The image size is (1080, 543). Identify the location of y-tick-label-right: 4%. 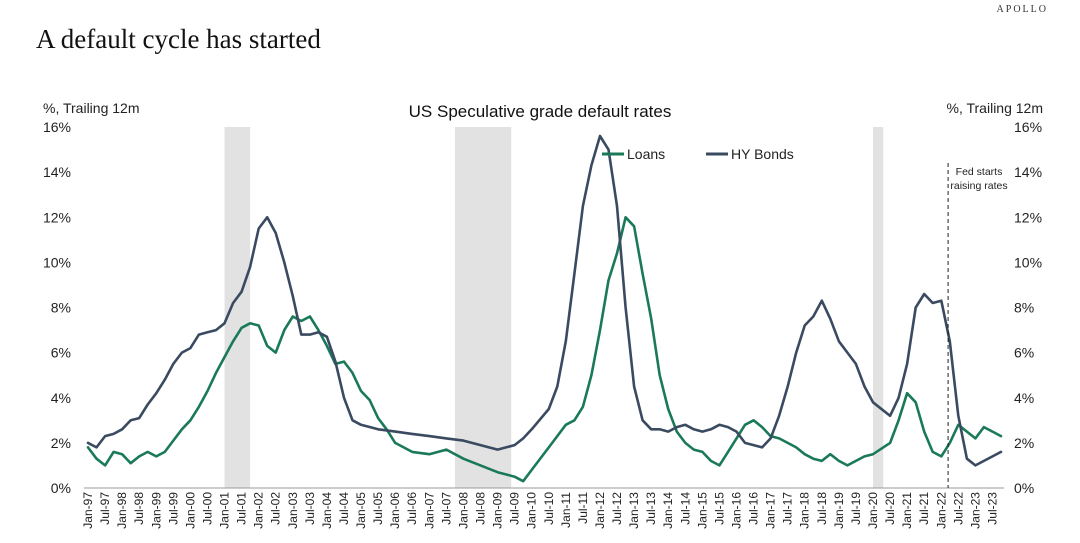
(1024, 398).